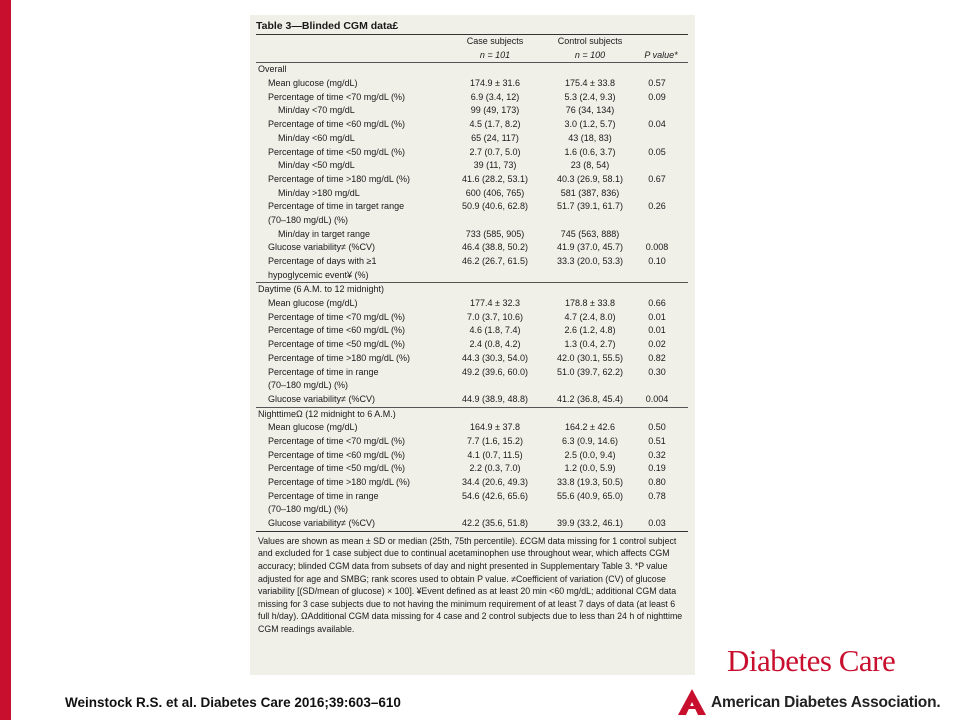  What do you see at coordinates (657, 178) in the screenshot?
I see `p-value: 0.67` at bounding box center [657, 178].